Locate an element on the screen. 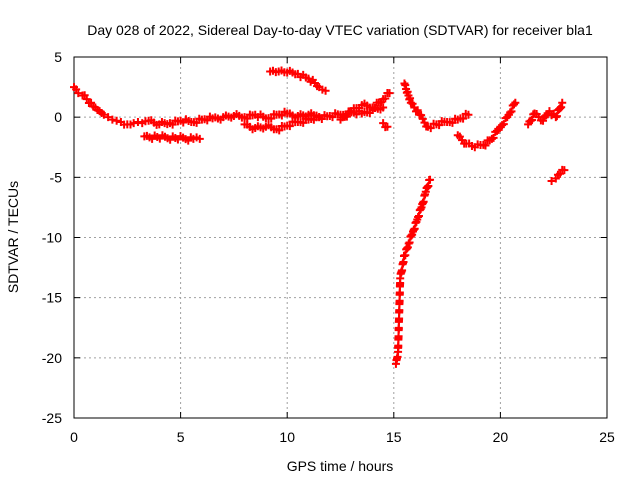 The image size is (640, 480). y-tick-label: -5 is located at coordinates (56, 177).